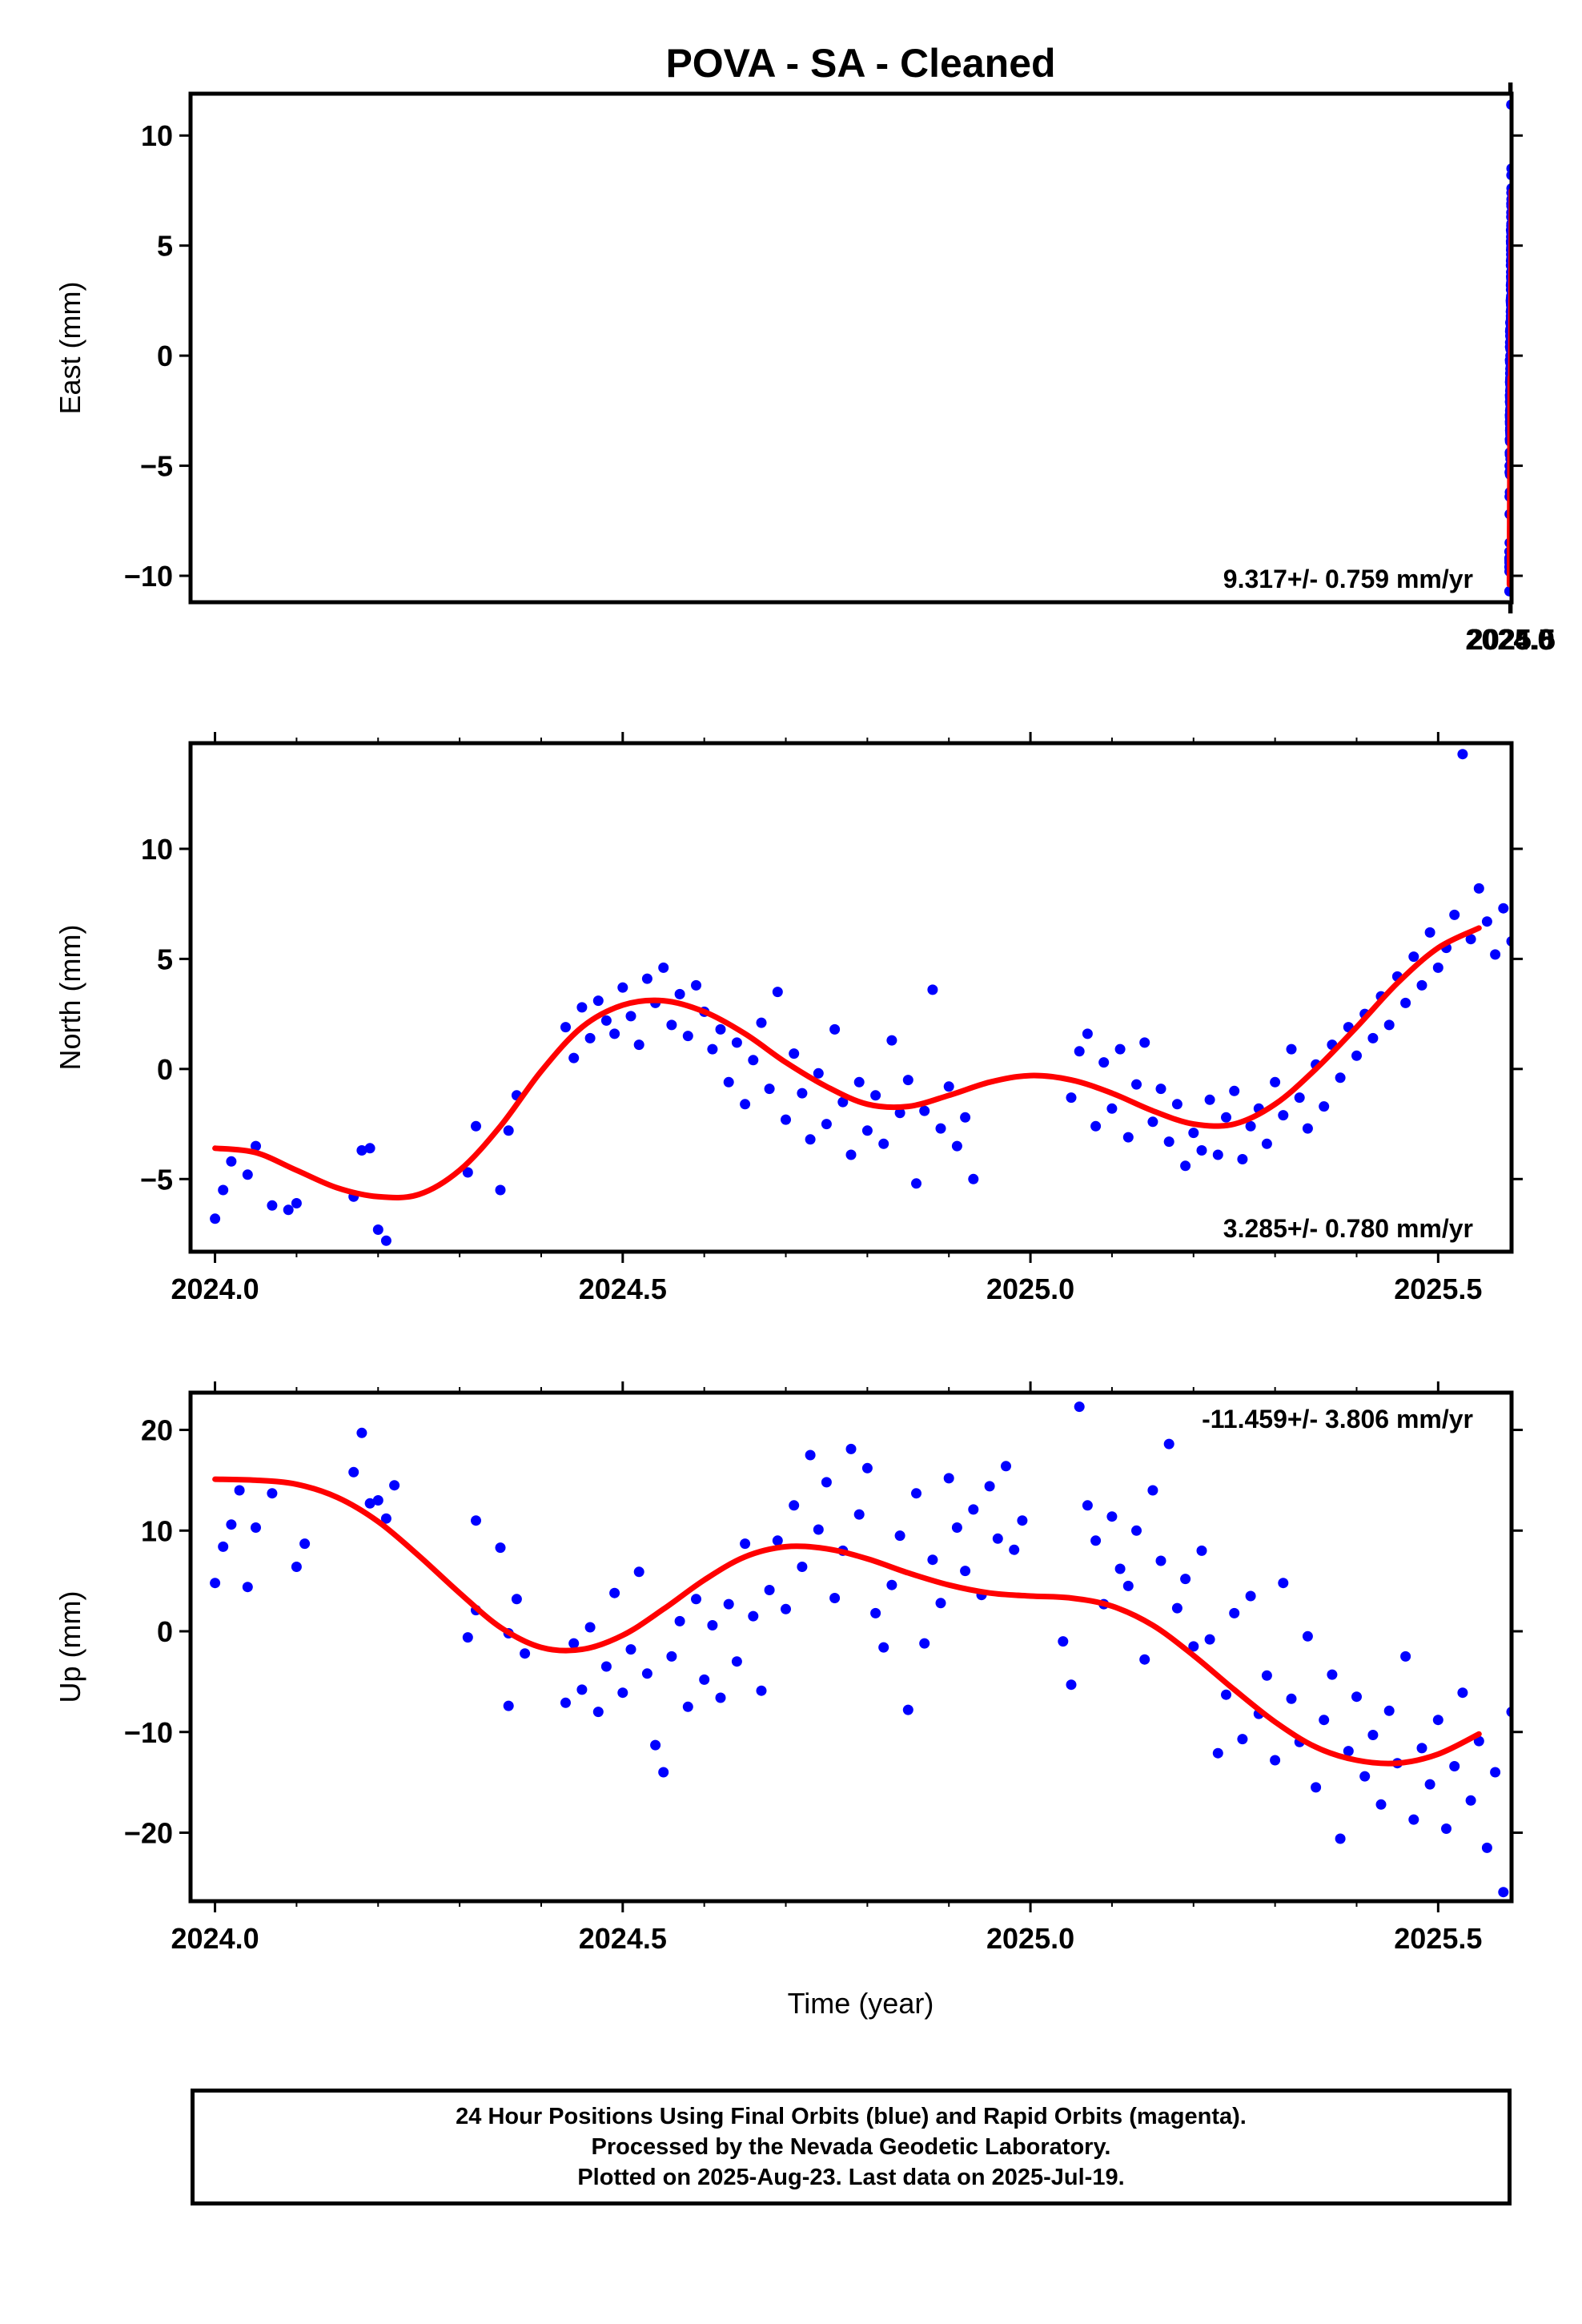  I want to click on north-y-tick-label: 5, so click(165, 959).